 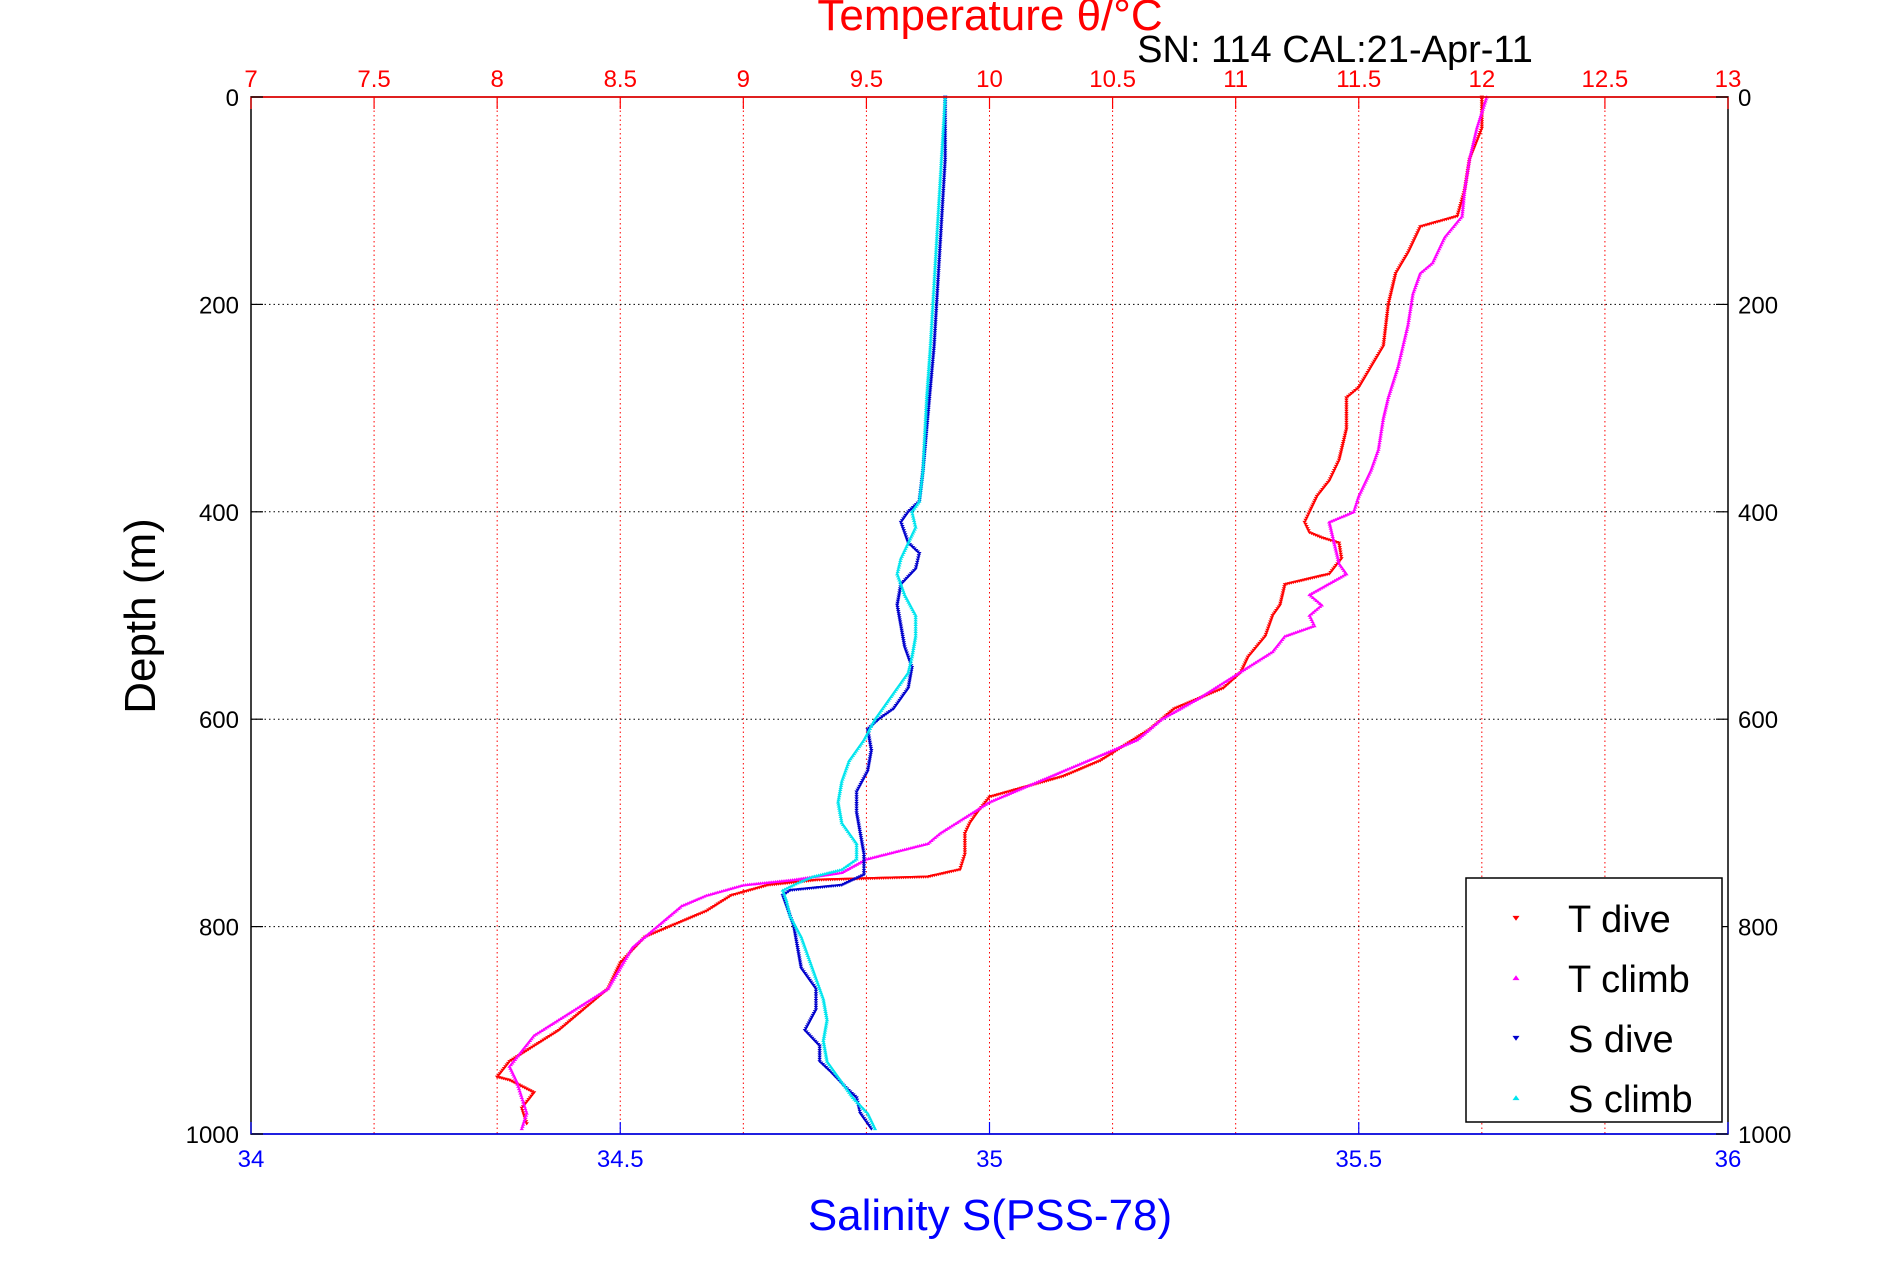 I want to click on top-tick-label: 12.5, so click(x=1605, y=79).